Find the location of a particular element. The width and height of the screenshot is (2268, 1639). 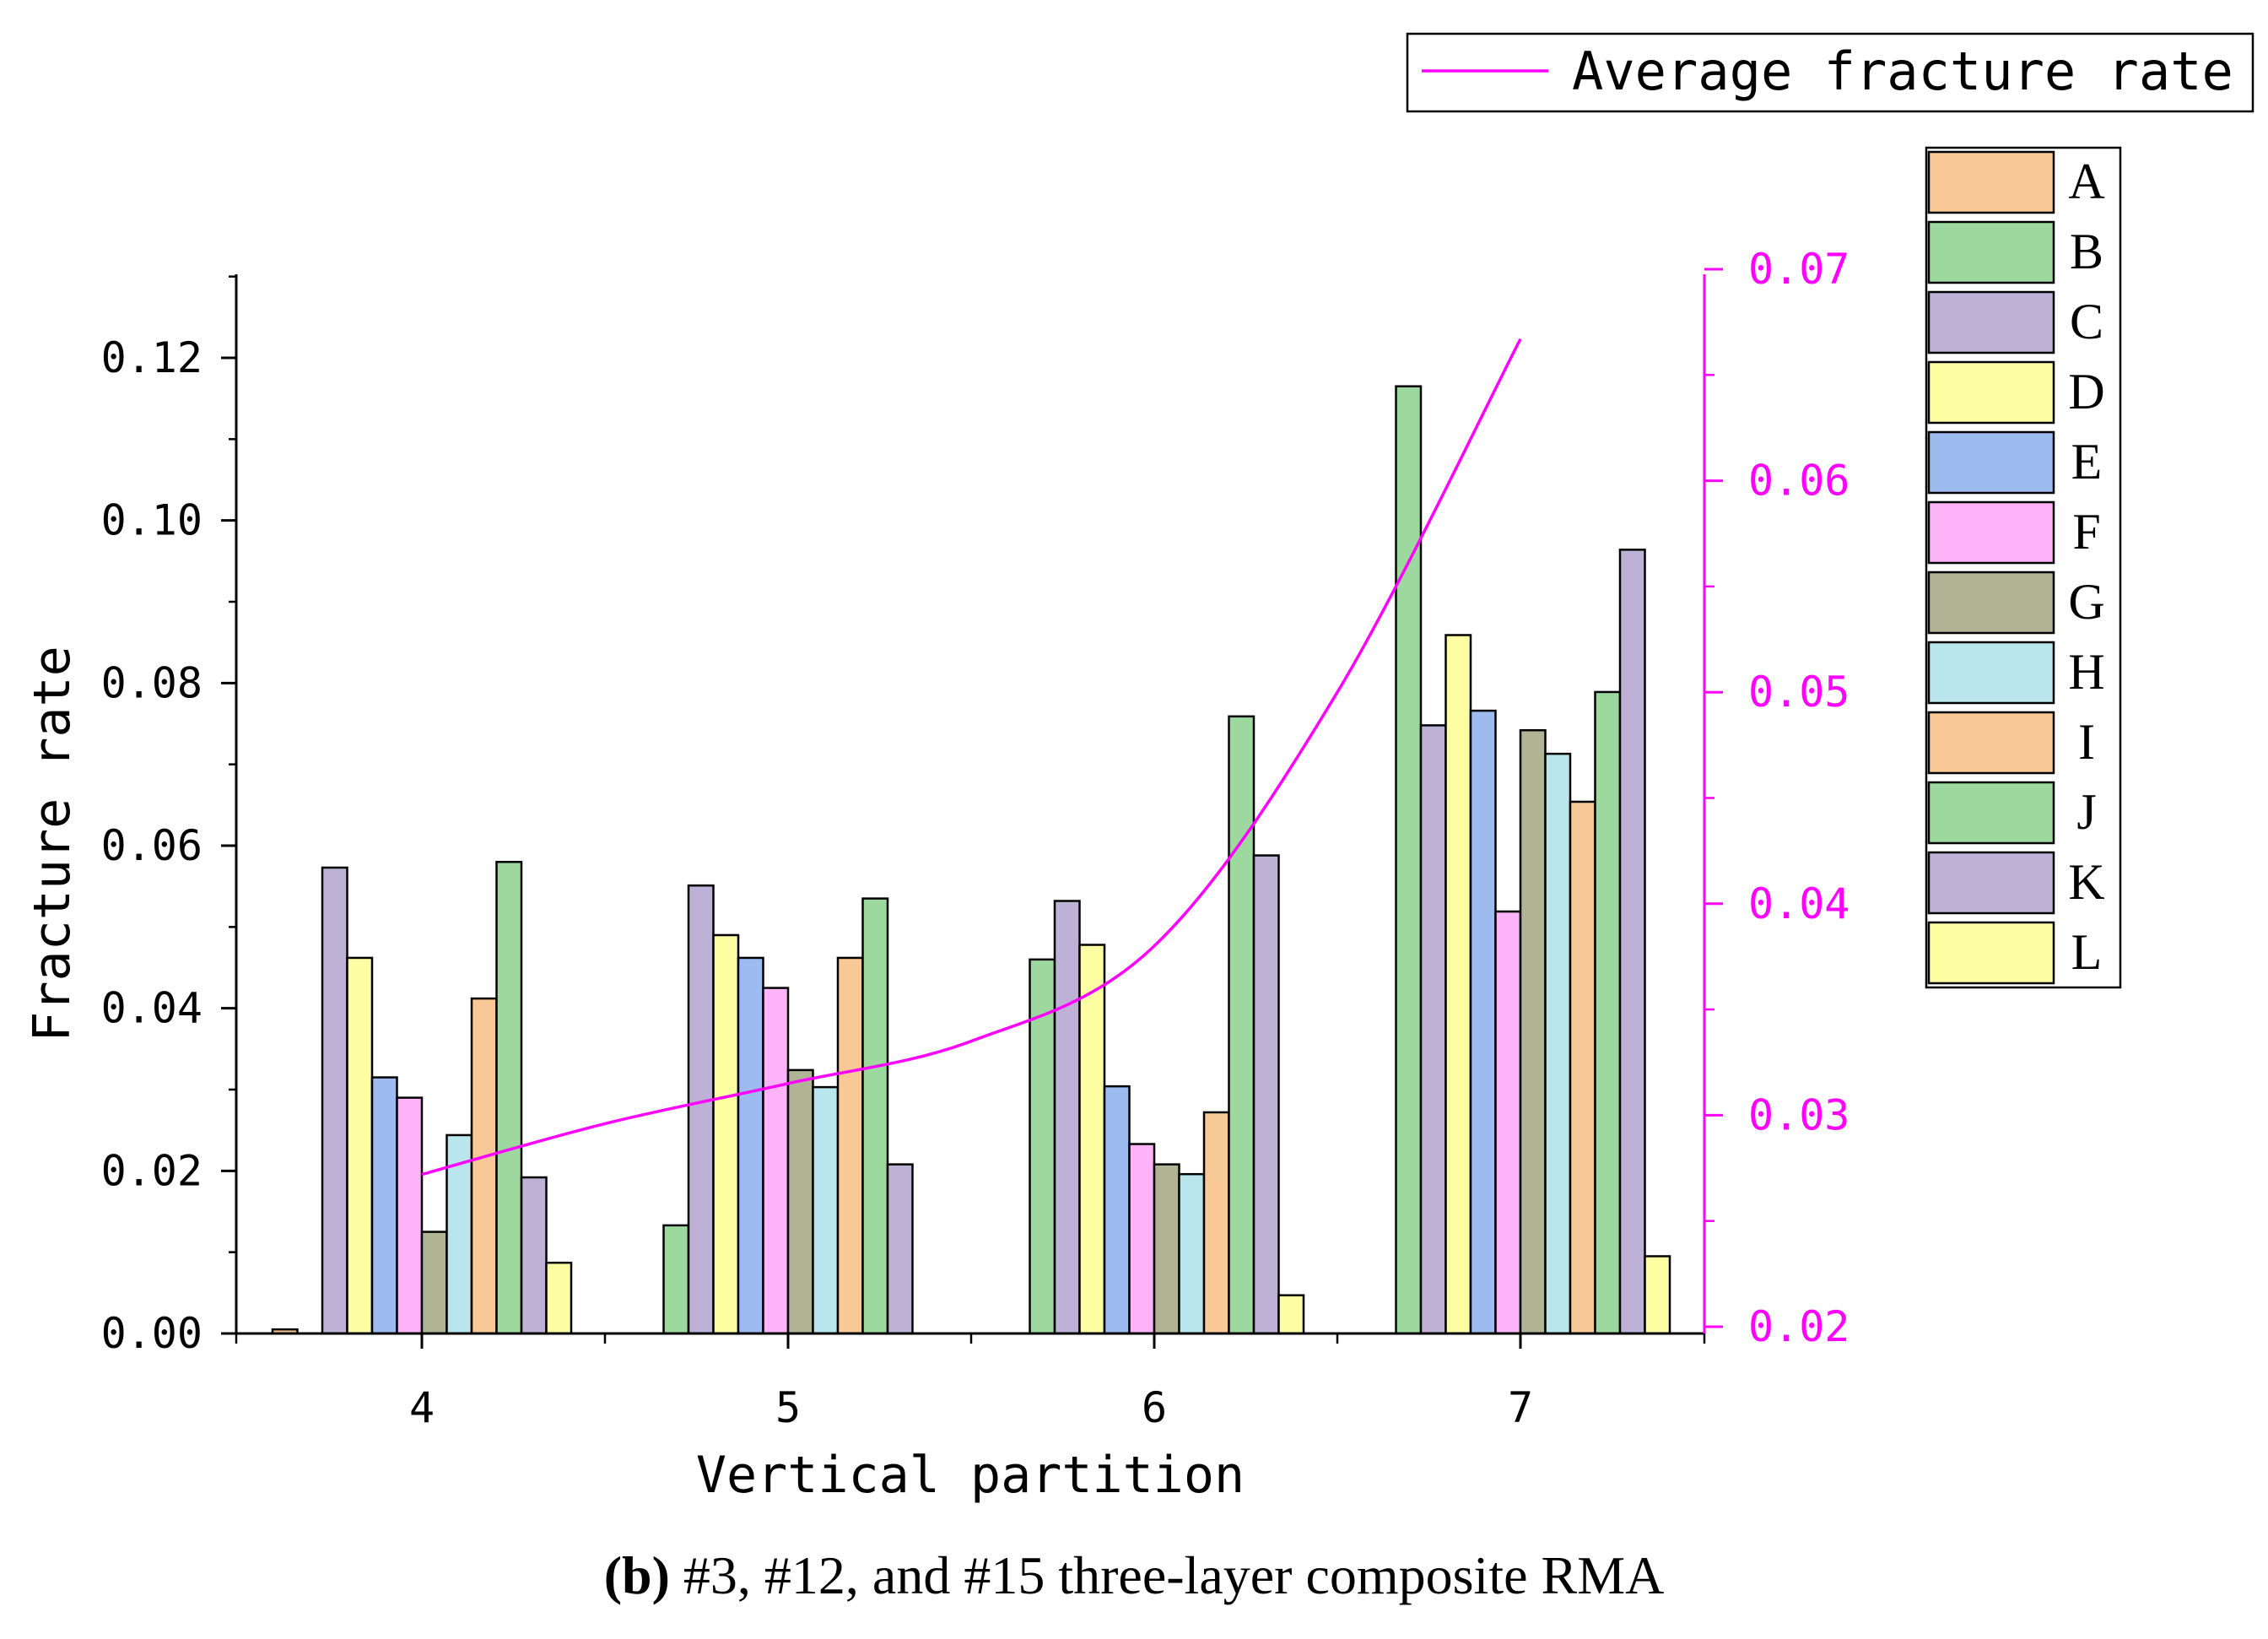

legend-swatch-G is located at coordinates (1991, 603).